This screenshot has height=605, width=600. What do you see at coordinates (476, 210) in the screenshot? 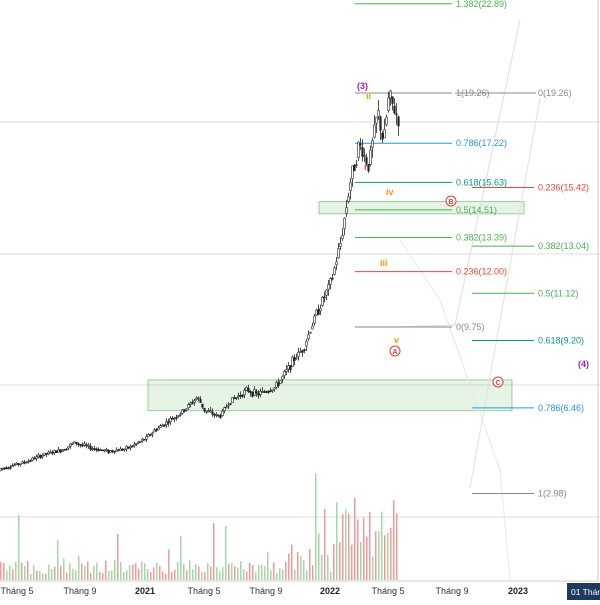
I see `fib-retracement-label: 0.5(14.51)` at bounding box center [476, 210].